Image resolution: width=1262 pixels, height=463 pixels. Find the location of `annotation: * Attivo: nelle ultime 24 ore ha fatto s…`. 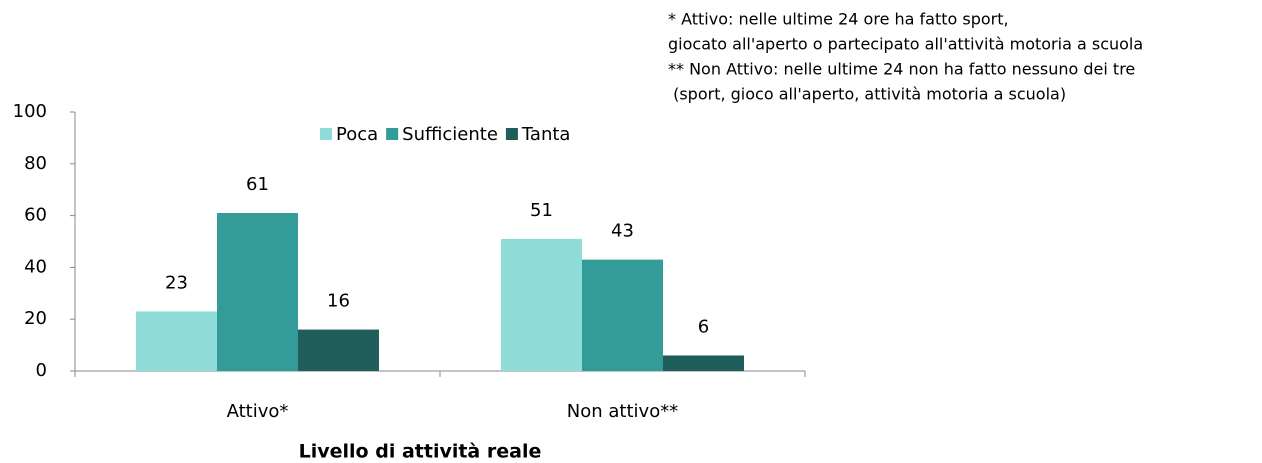

annotation: * Attivo: nelle ultime 24 ore ha fatto s… is located at coordinates (838, 19).